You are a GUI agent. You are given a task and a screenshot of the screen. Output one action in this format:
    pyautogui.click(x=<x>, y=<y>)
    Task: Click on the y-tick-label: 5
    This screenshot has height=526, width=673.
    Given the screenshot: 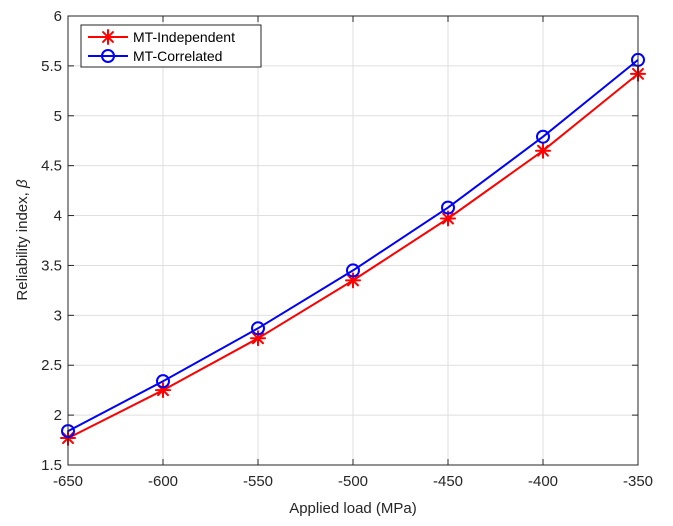 What is the action you would take?
    pyautogui.click(x=58, y=116)
    